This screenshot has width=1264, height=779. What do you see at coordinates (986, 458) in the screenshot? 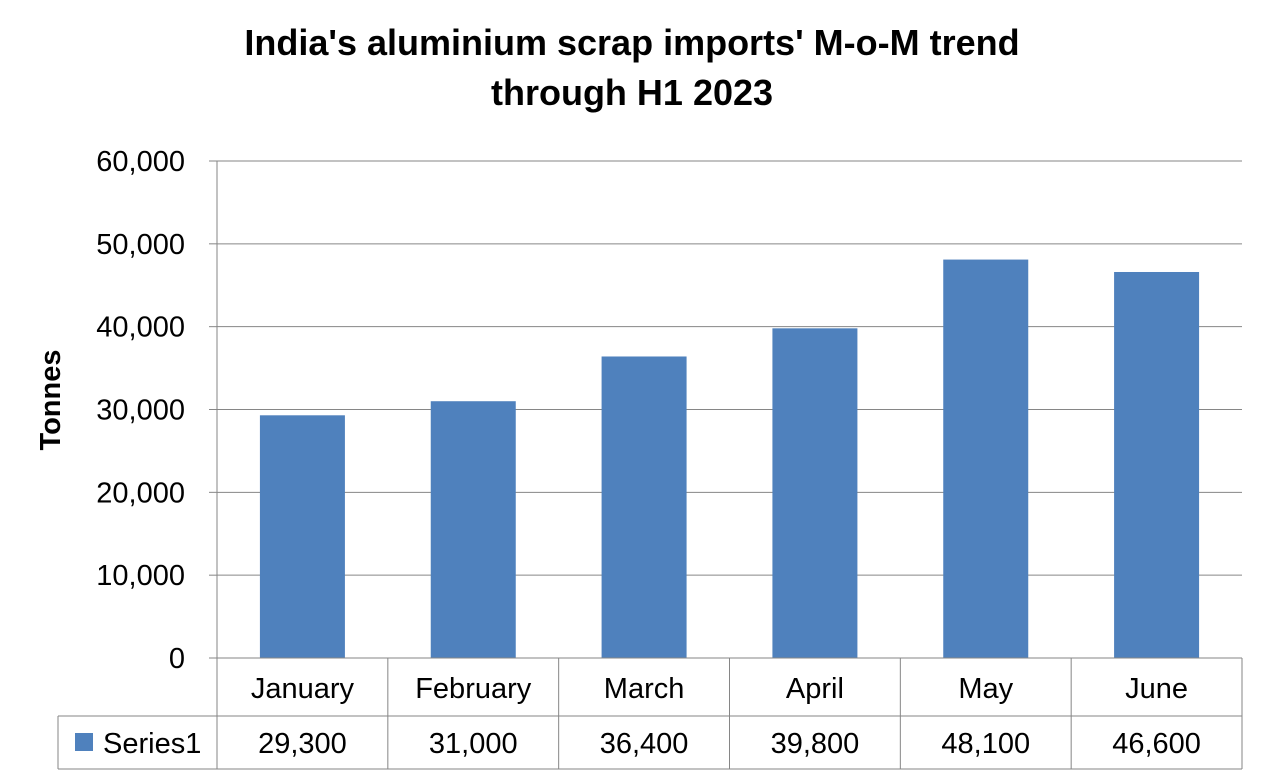
I see `bar-may` at bounding box center [986, 458].